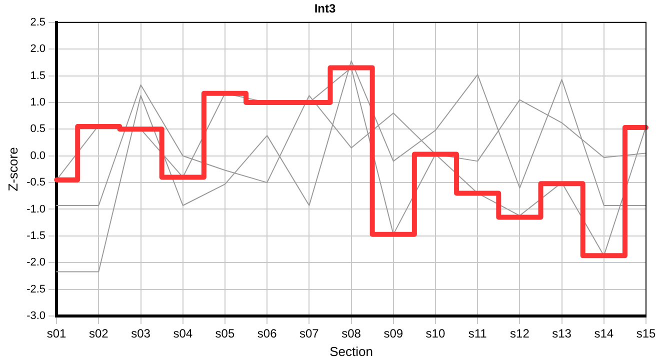  I want to click on y-tick-label: 0.0, so click(38, 156).